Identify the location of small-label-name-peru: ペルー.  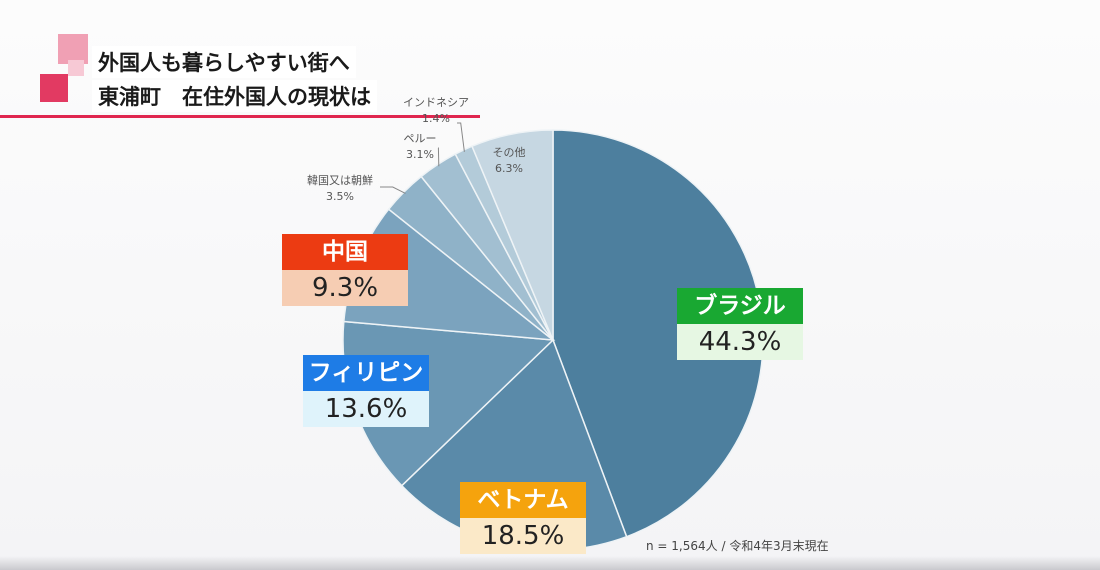
(420, 138).